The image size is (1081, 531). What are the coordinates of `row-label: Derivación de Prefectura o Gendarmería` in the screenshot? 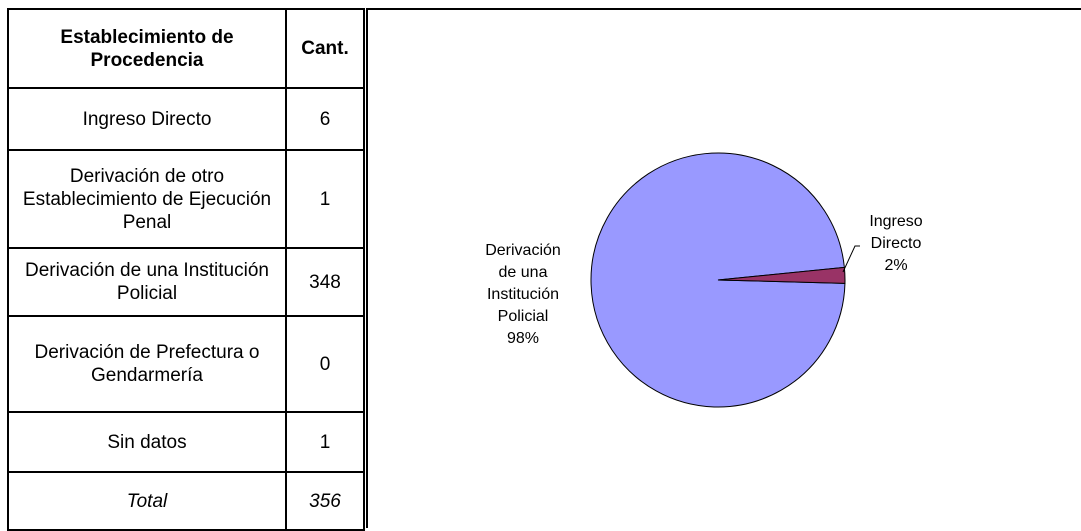 It's located at (147, 364).